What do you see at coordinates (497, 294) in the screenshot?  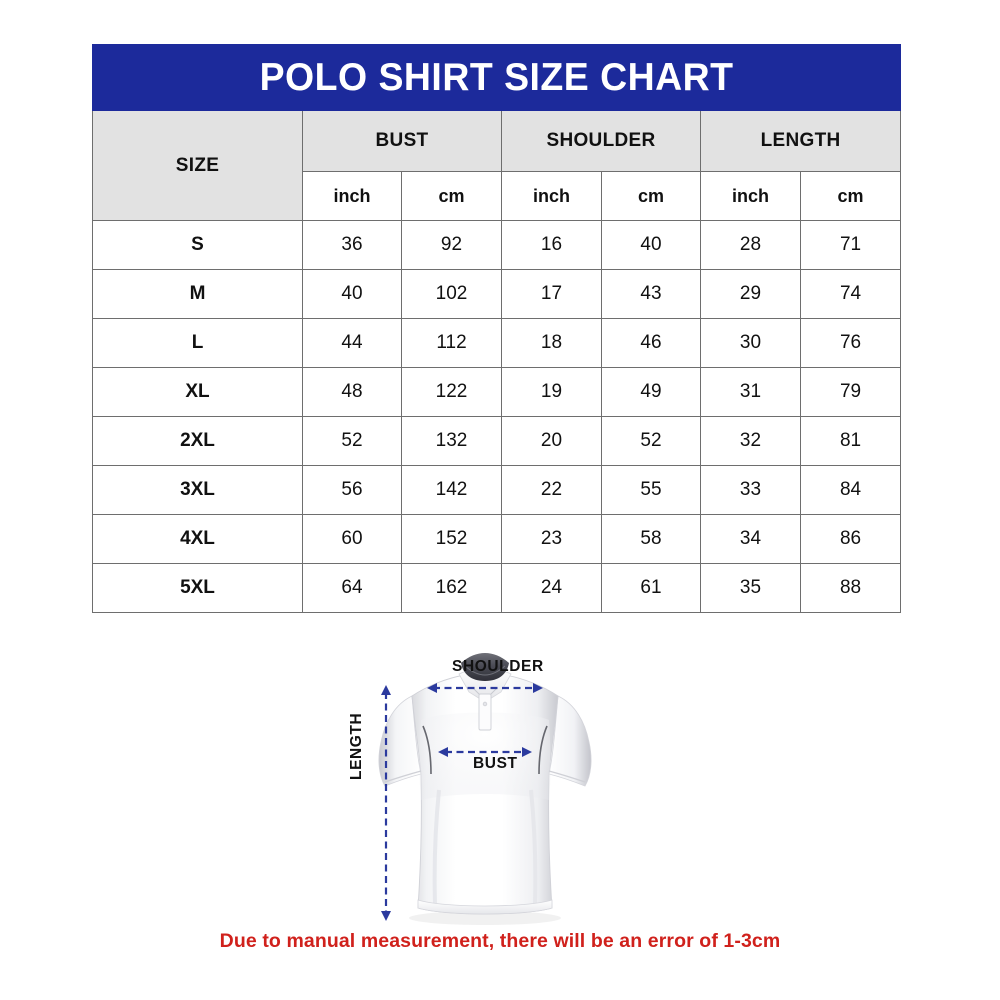 I see `table-row: M 40 102 17 43 29 74` at bounding box center [497, 294].